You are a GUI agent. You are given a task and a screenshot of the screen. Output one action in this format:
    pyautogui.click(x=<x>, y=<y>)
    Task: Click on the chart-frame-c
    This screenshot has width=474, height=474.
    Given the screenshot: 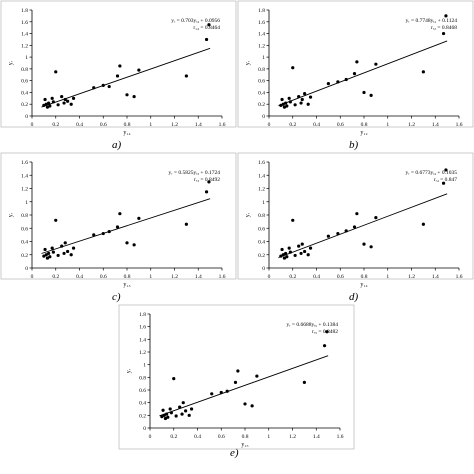 What is the action you would take?
    pyautogui.click(x=118, y=216)
    